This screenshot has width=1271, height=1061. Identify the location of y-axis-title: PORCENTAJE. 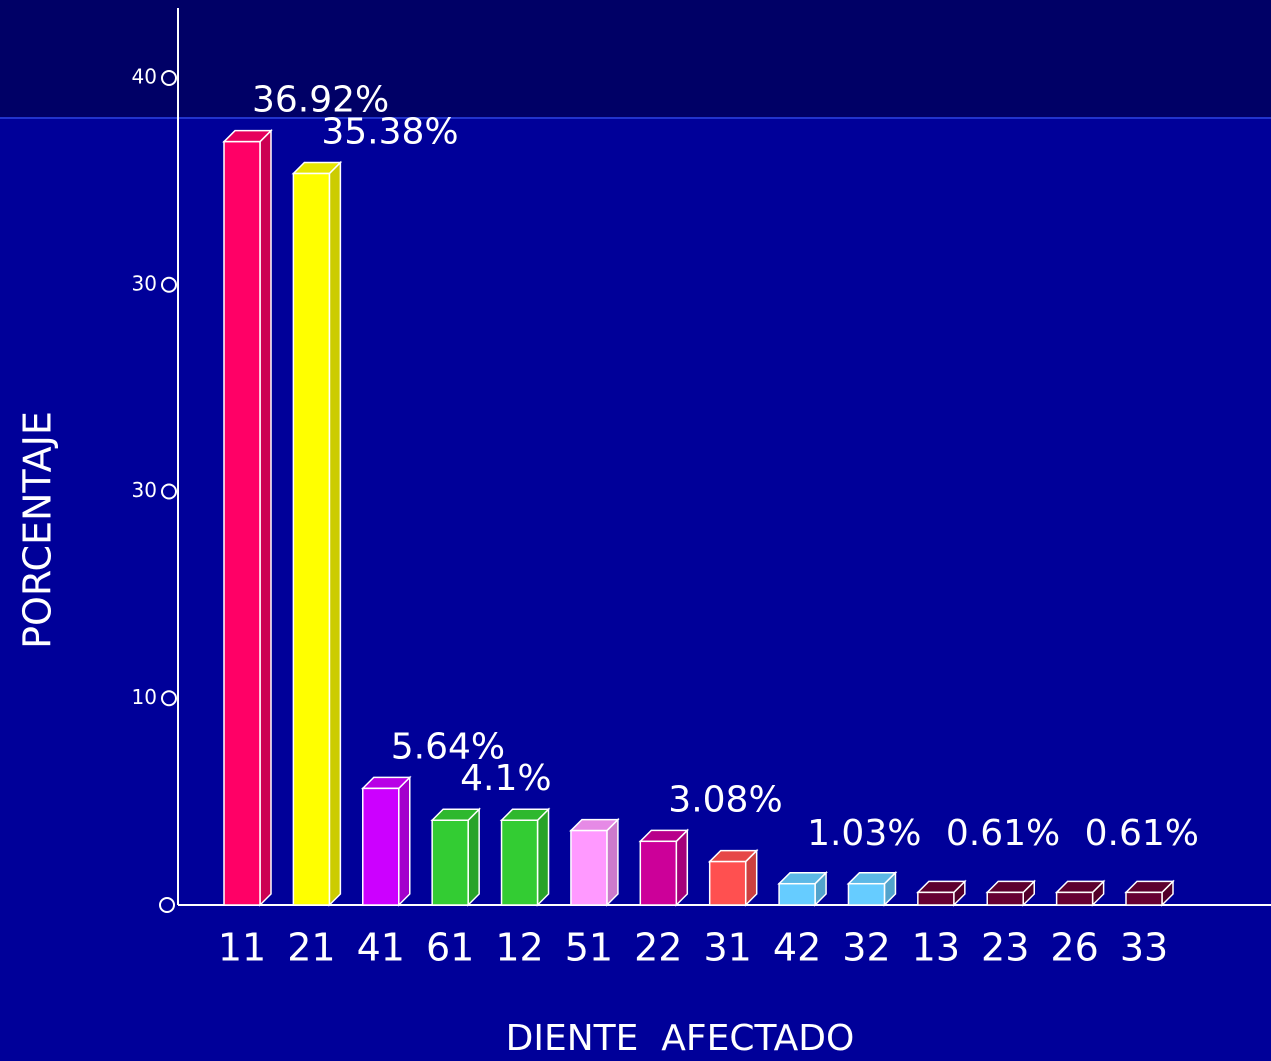
(38, 530).